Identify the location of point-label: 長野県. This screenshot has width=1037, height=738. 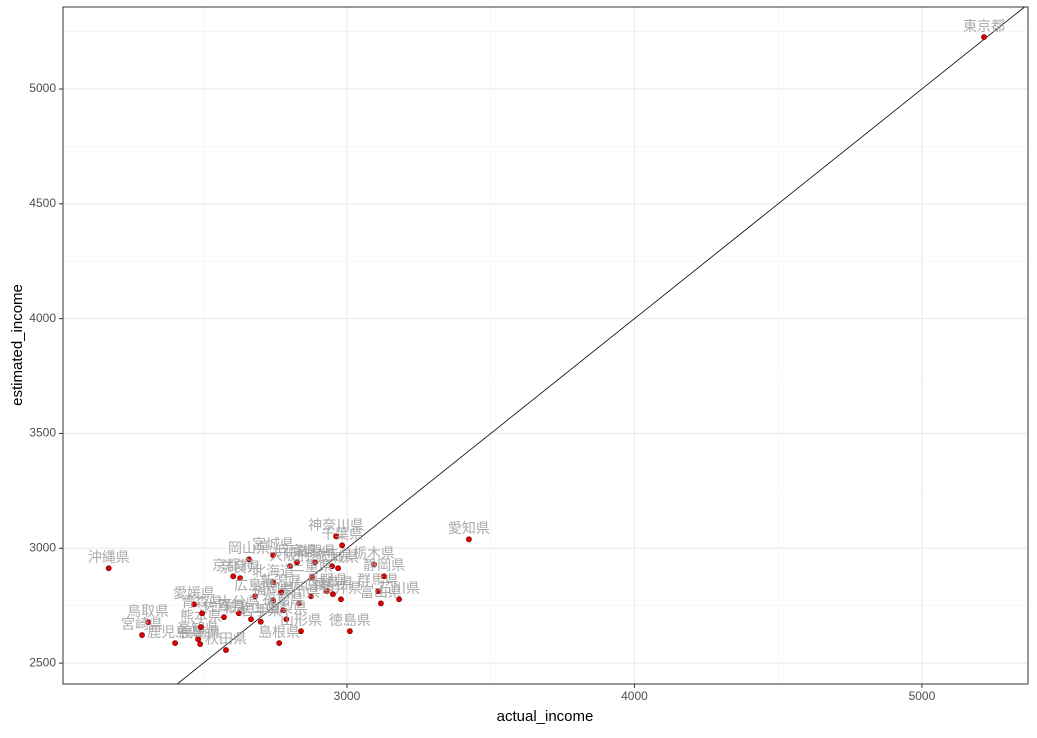
(327, 580).